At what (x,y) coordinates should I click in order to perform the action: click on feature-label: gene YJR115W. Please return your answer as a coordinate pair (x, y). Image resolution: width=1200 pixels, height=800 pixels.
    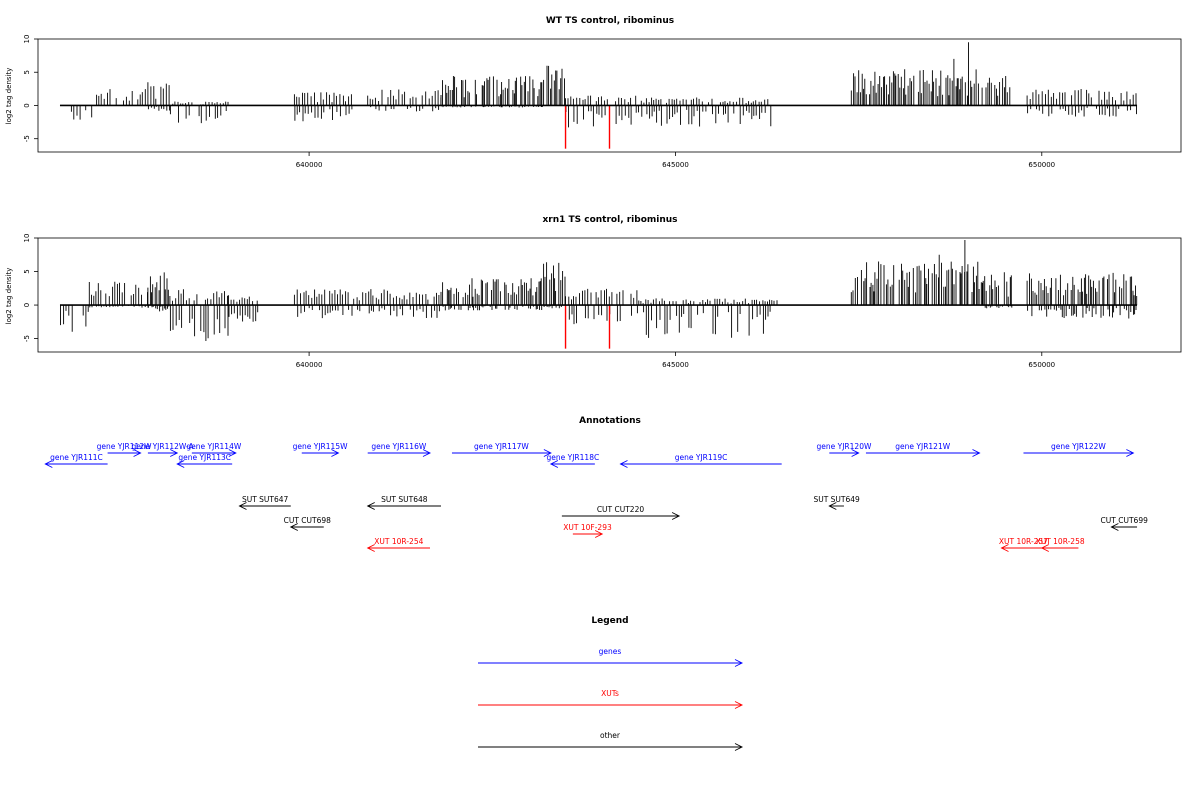
    Looking at the image, I should click on (320, 446).